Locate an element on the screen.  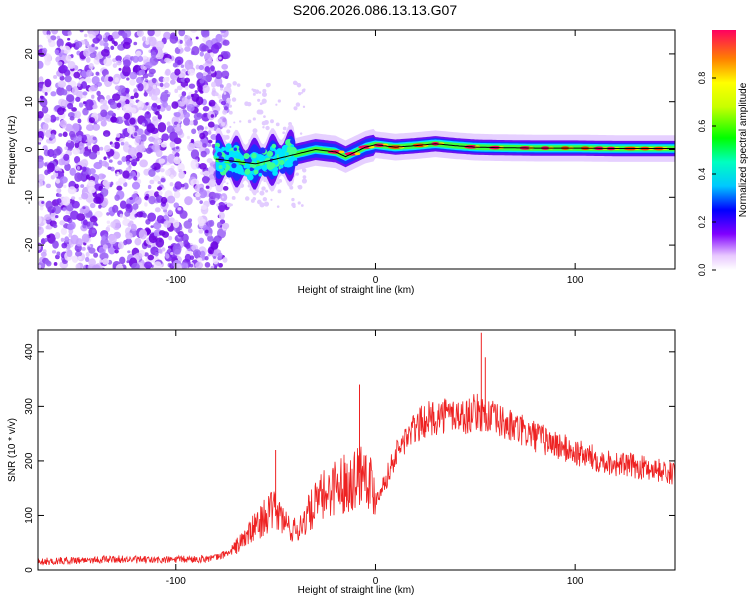
spectrogram-ytick-label: -20 is located at coordinates (29, 244).